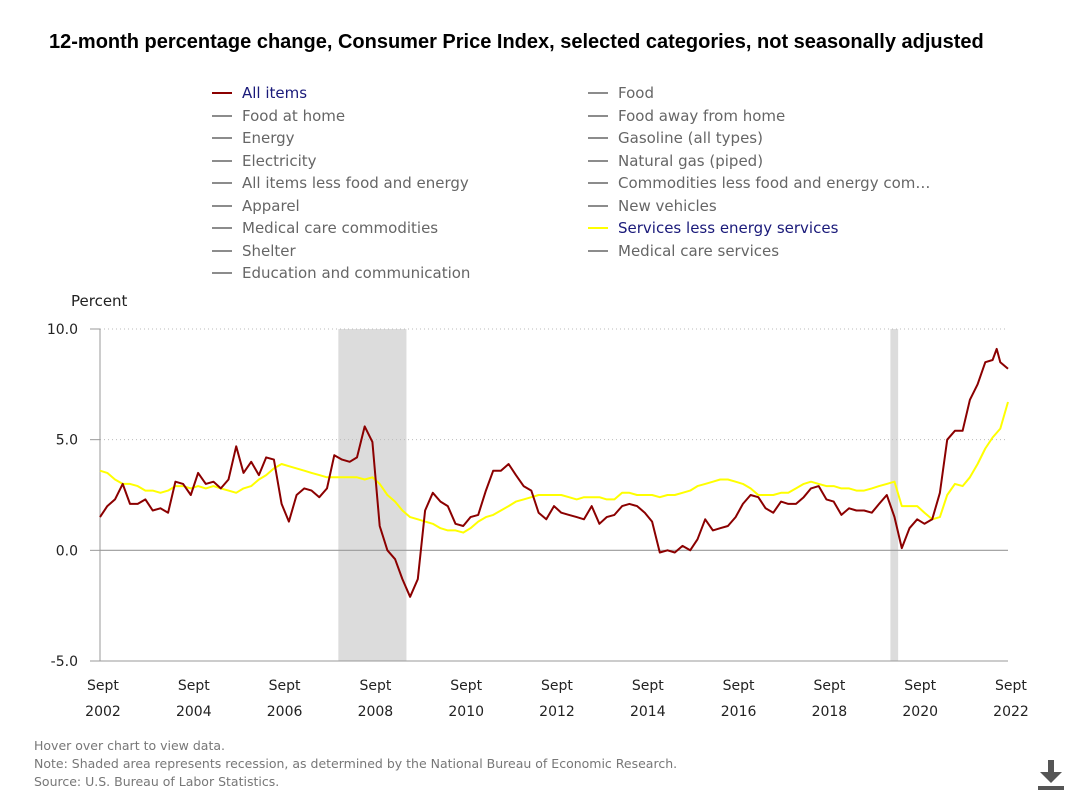  What do you see at coordinates (271, 205) in the screenshot?
I see `legend-label: Apparel` at bounding box center [271, 205].